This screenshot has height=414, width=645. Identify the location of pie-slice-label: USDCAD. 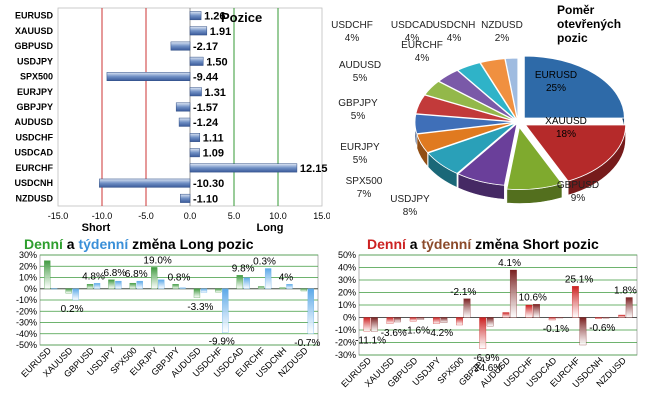
(412, 25).